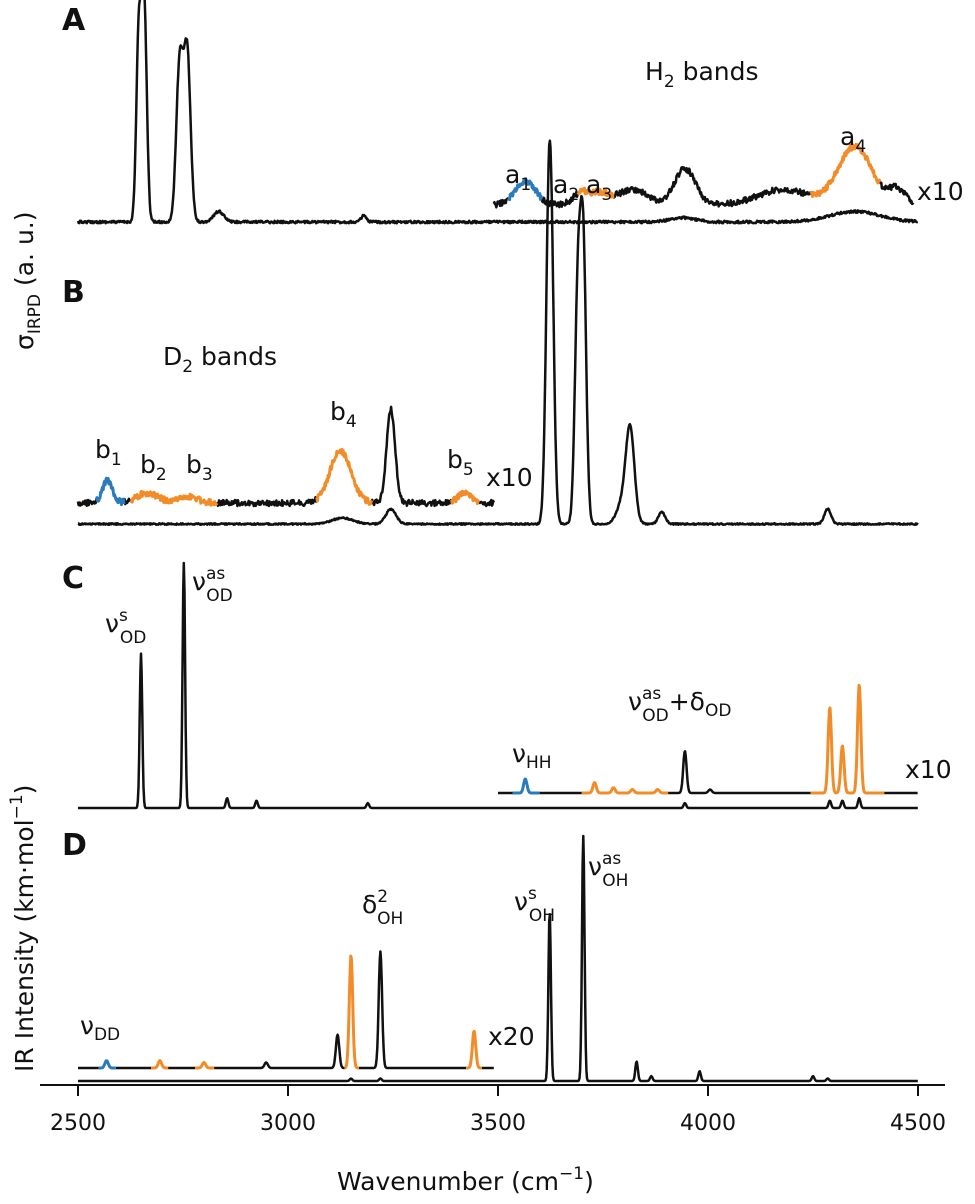  Describe the element at coordinates (918, 1123) in the screenshot. I see `x-tick-label: 4500` at that location.